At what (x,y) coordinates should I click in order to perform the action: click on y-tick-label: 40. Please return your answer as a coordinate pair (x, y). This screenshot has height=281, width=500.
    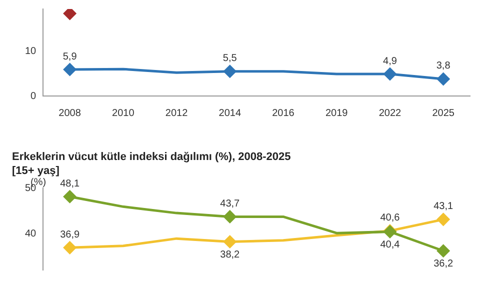
    Looking at the image, I should click on (31, 234).